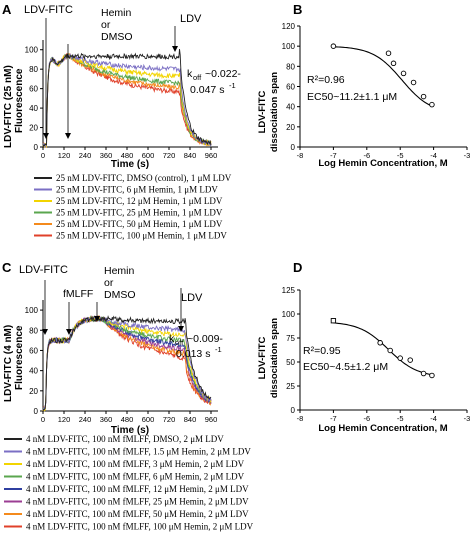 The width and height of the screenshot is (474, 540). I want to click on panel-b-r2: R²=0.96, so click(326, 80).